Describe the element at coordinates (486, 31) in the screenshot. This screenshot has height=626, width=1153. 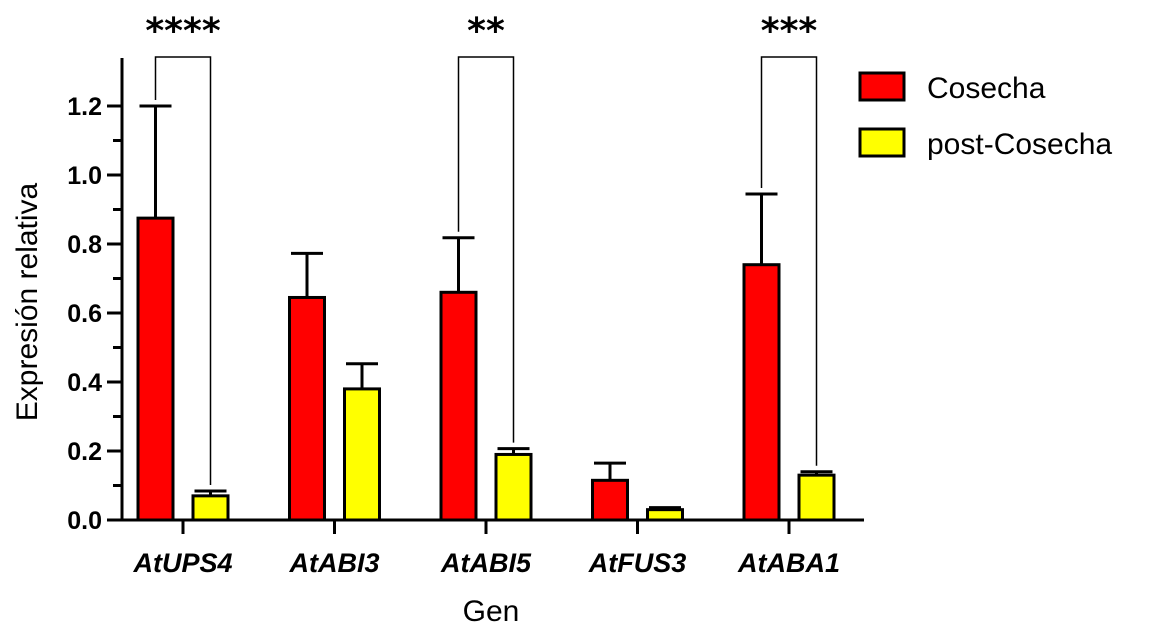
I see `significance-label: **` at that location.